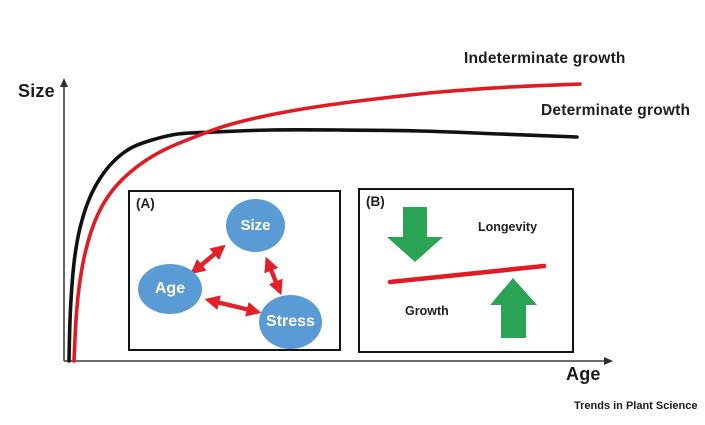 Image resolution: width=705 pixels, height=425 pixels. Describe the element at coordinates (415, 234) in the screenshot. I see `down-arrow-icon` at that location.